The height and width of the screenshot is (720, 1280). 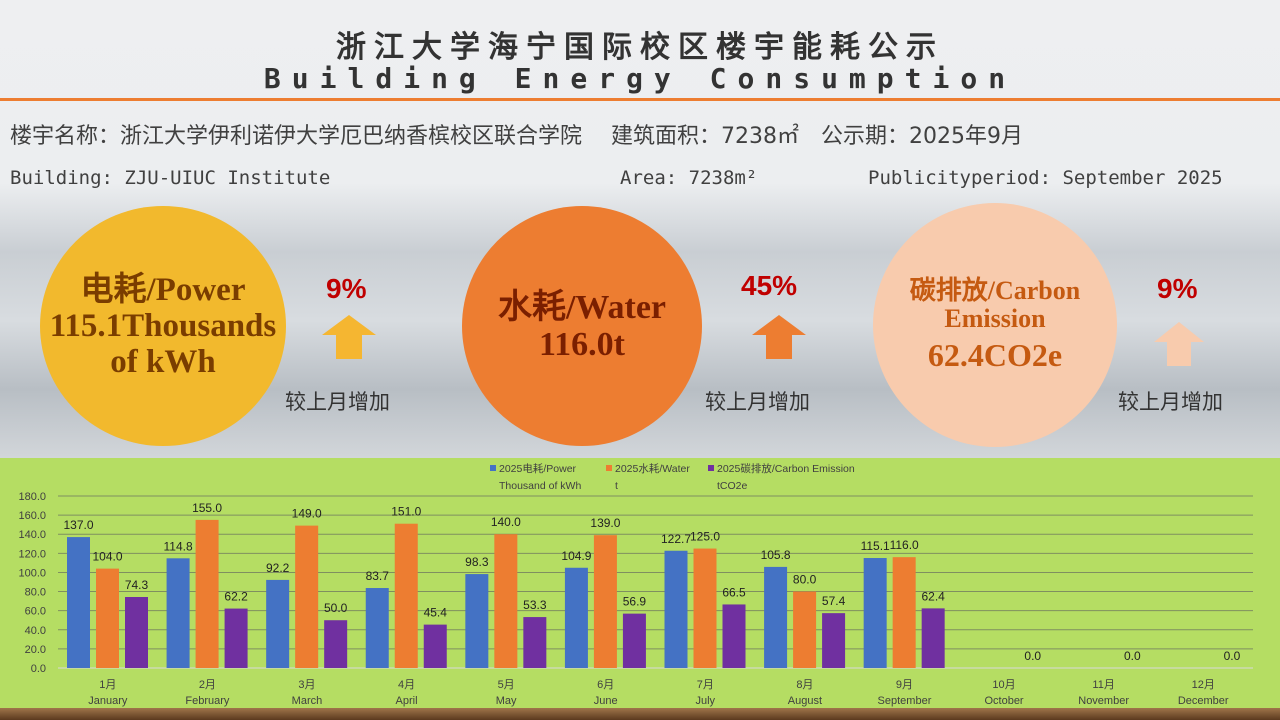 I want to click on legend-label-unit: Thousand of kWh, so click(x=540, y=486).